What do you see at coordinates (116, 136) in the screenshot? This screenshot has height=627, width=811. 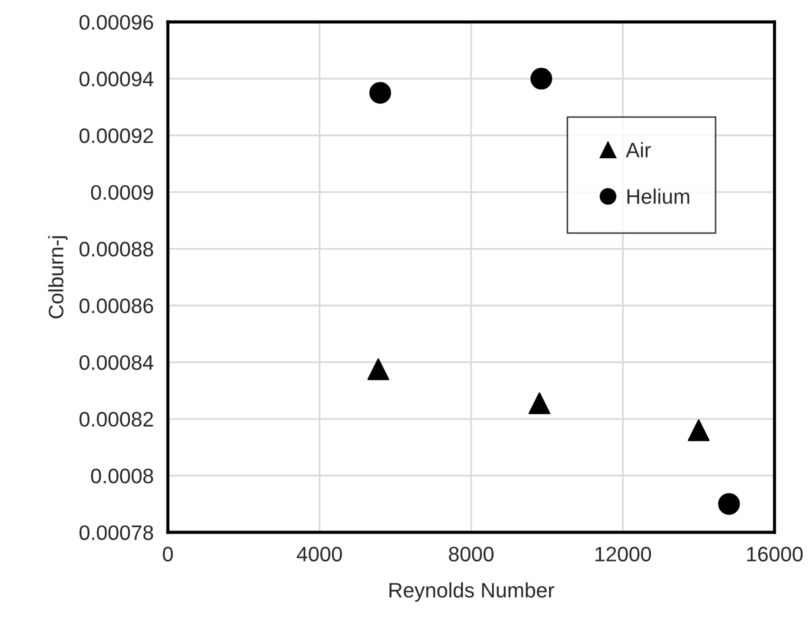 I see `y-tick-label: 0.00092` at bounding box center [116, 136].